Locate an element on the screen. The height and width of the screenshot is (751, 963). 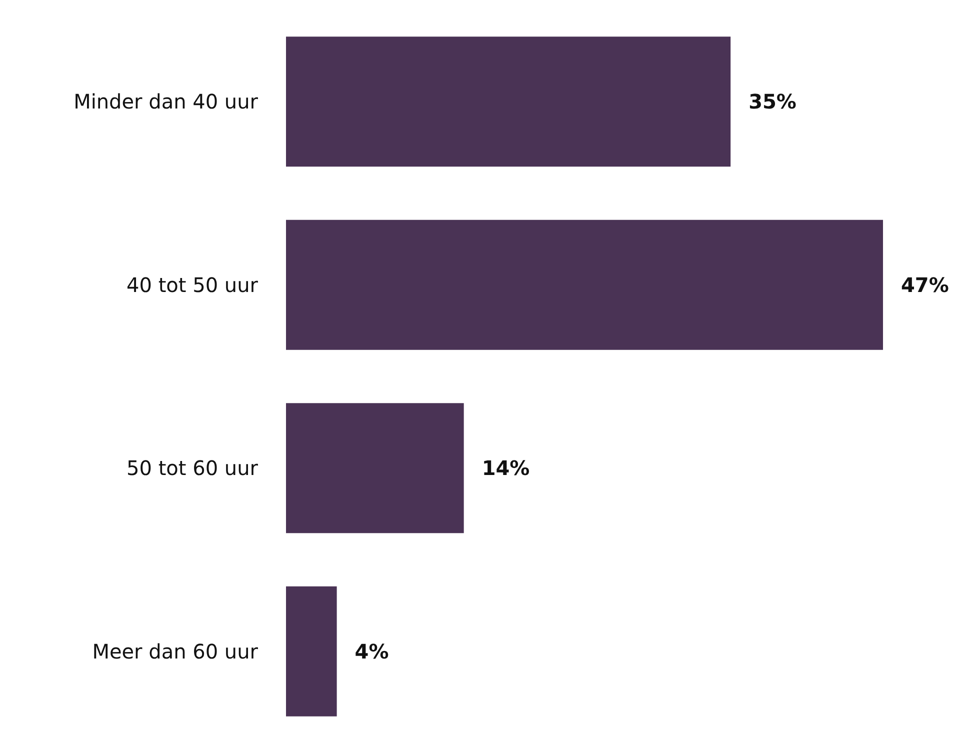
data-label: 47% is located at coordinates (925, 284).